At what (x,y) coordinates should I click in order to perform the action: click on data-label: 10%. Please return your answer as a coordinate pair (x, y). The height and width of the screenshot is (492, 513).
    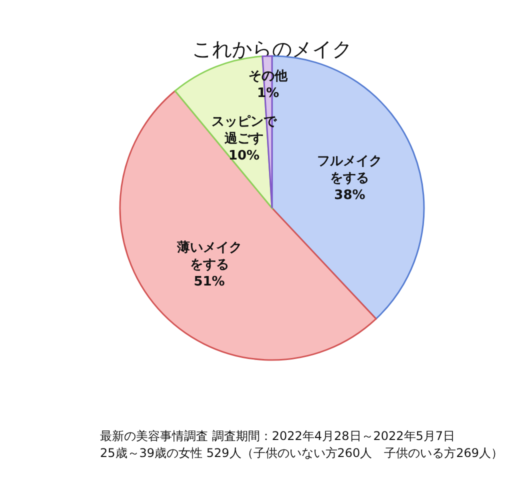
    Looking at the image, I should click on (244, 156).